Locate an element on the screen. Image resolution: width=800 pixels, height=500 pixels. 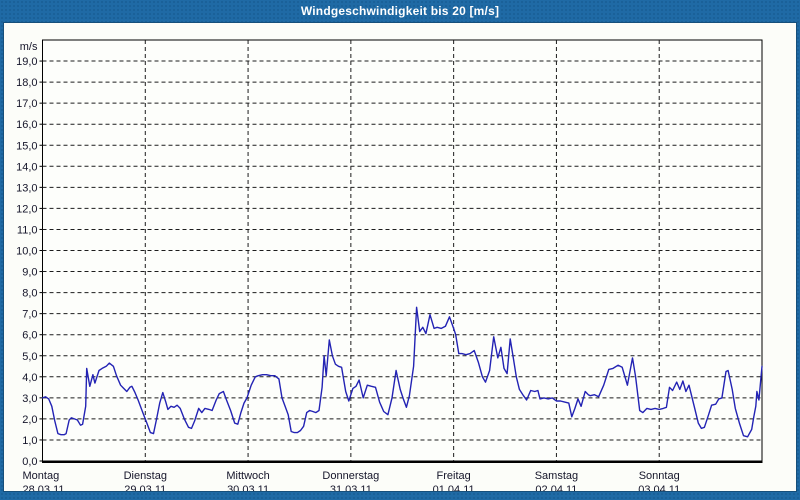
y-tick-label: 10,0 is located at coordinates (26, 252).